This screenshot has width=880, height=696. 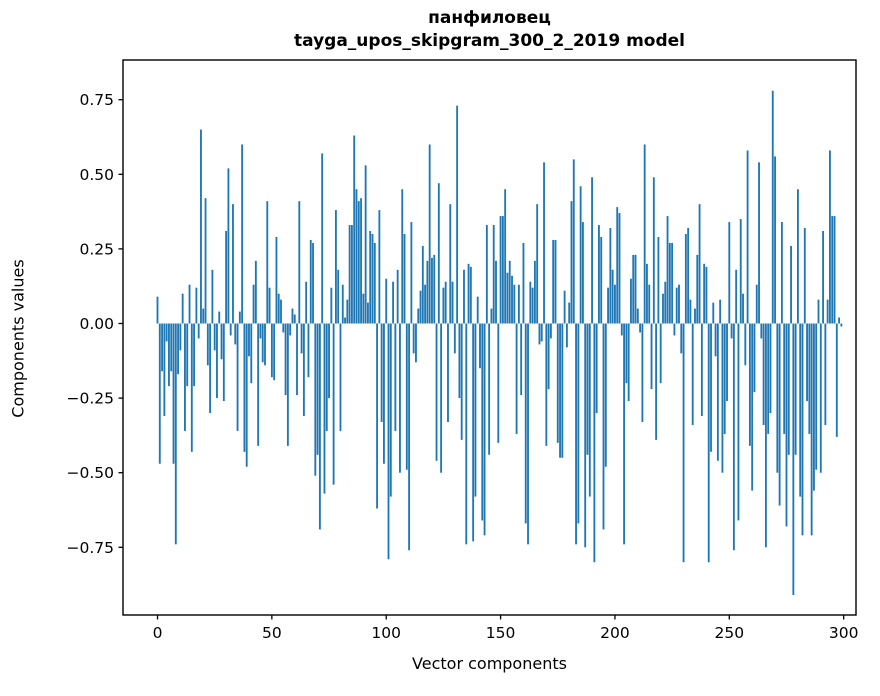 What do you see at coordinates (615, 633) in the screenshot?
I see `x-tick-label: 200` at bounding box center [615, 633].